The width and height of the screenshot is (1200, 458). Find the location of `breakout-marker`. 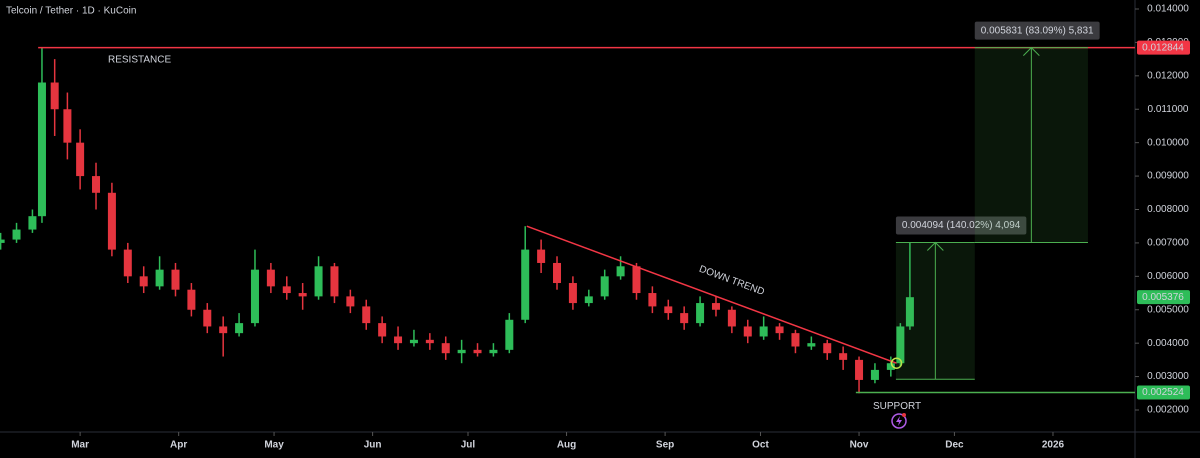

breakout-marker is located at coordinates (896, 363).